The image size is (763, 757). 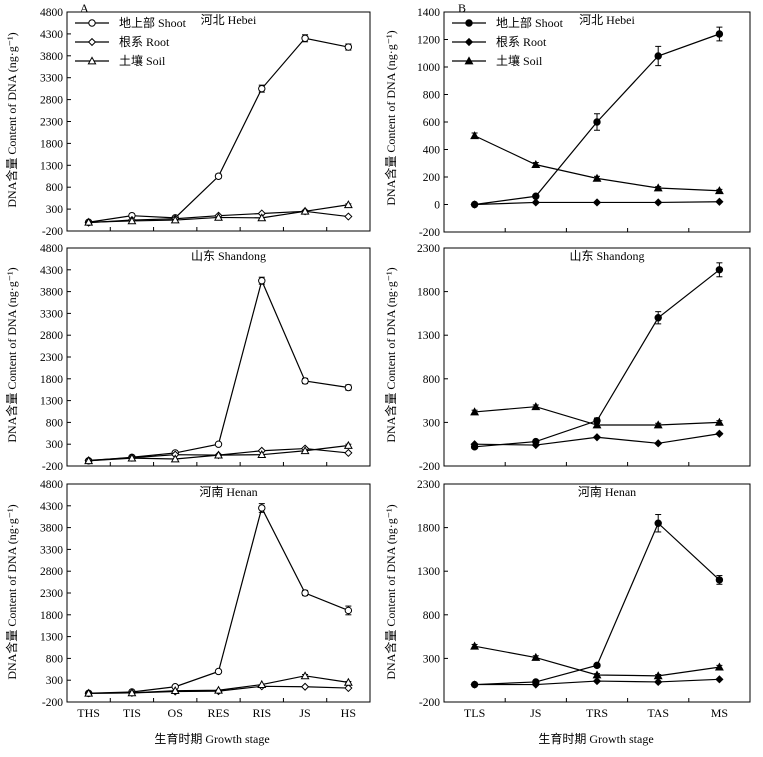 I want to click on x-tick-label: TAS, so click(x=658, y=713).